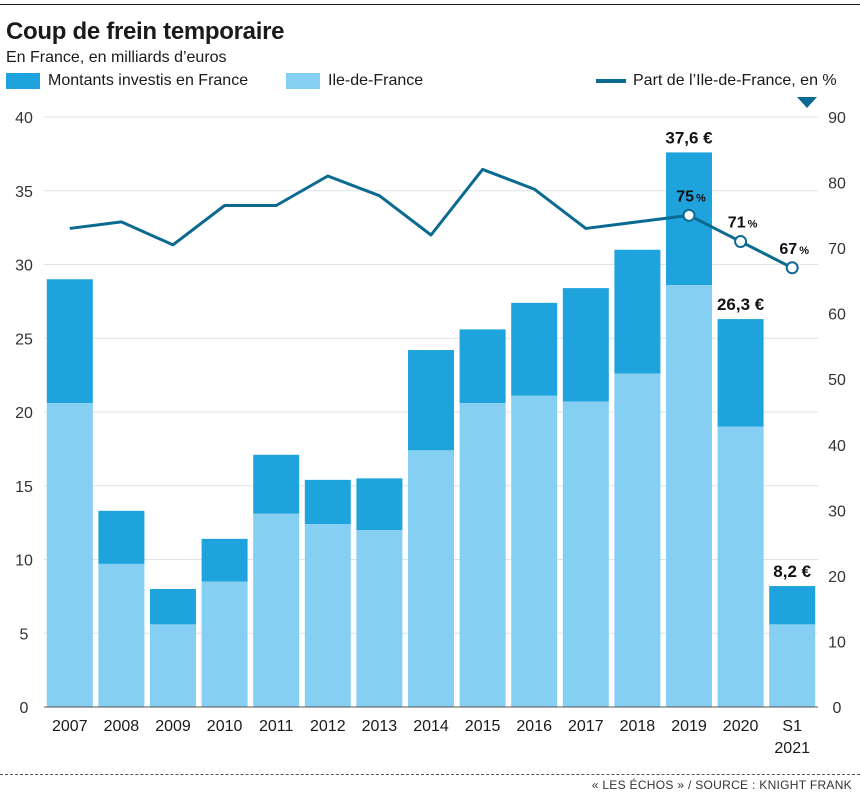 The width and height of the screenshot is (860, 794). What do you see at coordinates (24, 634) in the screenshot?
I see `left-tick-label: 5` at bounding box center [24, 634].